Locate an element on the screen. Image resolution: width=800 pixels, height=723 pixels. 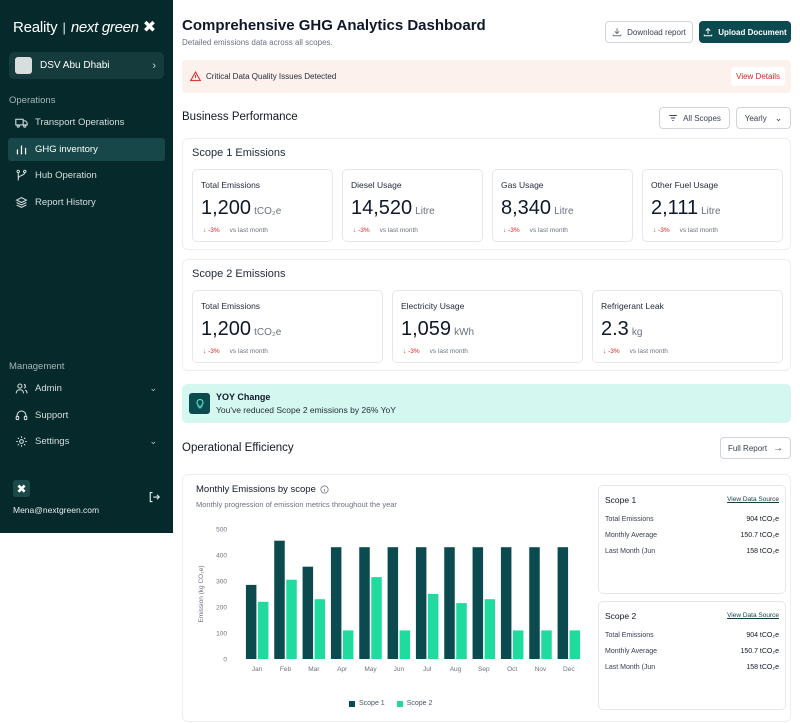
bar-scope-2-aug is located at coordinates (461, 631).